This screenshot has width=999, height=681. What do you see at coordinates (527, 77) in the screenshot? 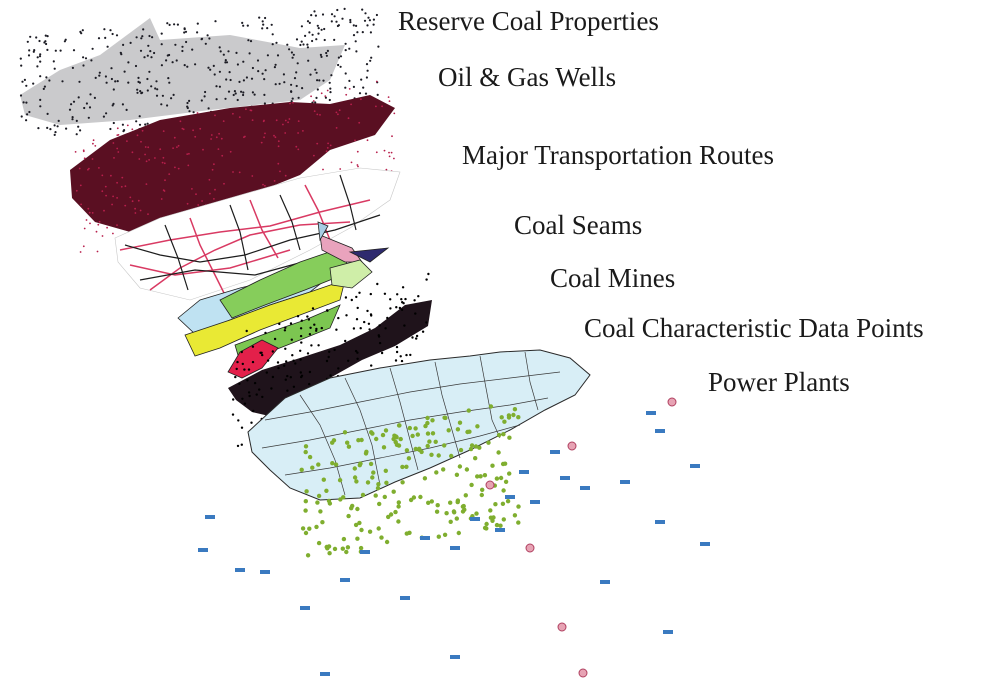
I see `label-oil-gas-wells: Oil & Gas Wells` at bounding box center [527, 77].